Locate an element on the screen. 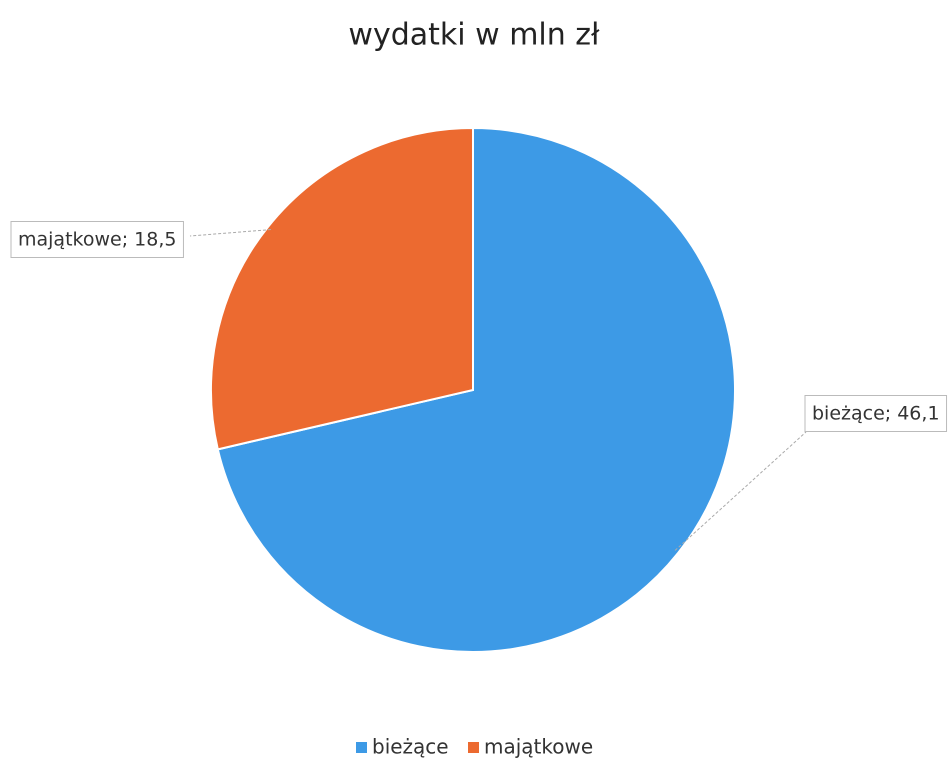  chart-title: wydatki w mln zł is located at coordinates (474, 35).